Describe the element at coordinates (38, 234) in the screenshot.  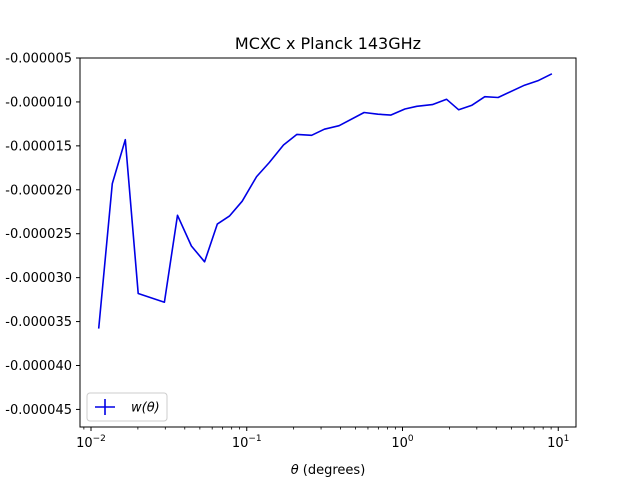
I see `y-tick-label: -0.000025` at that location.